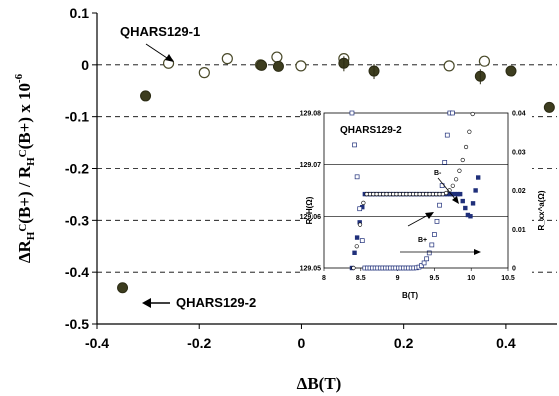 The width and height of the screenshot is (559, 396). What do you see at coordinates (506, 343) in the screenshot?
I see `x-tick-label: 0.4` at bounding box center [506, 343].